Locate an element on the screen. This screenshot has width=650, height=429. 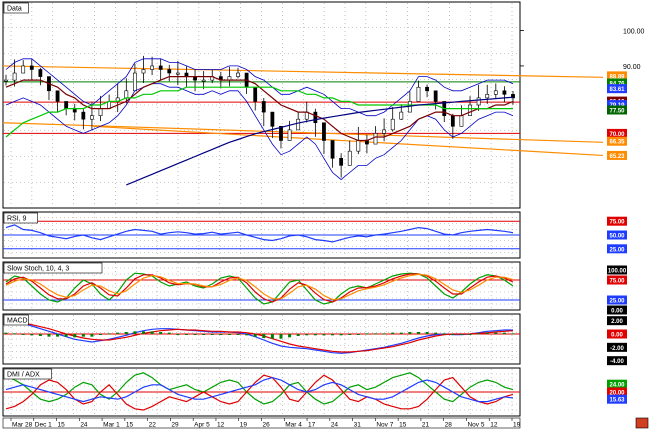
panel-label: Slow Stoch, 10, 4, 3 is located at coordinates (53, 268).